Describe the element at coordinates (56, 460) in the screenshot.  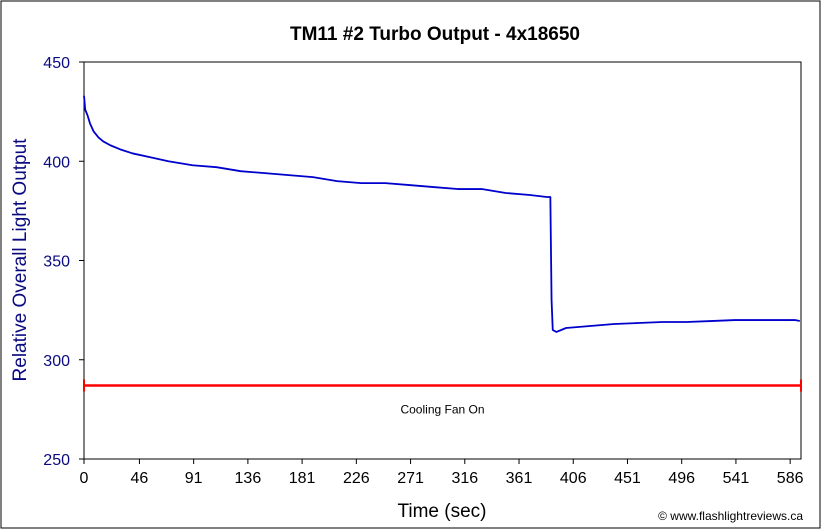
I see `y-tick-label: 250` at that location.